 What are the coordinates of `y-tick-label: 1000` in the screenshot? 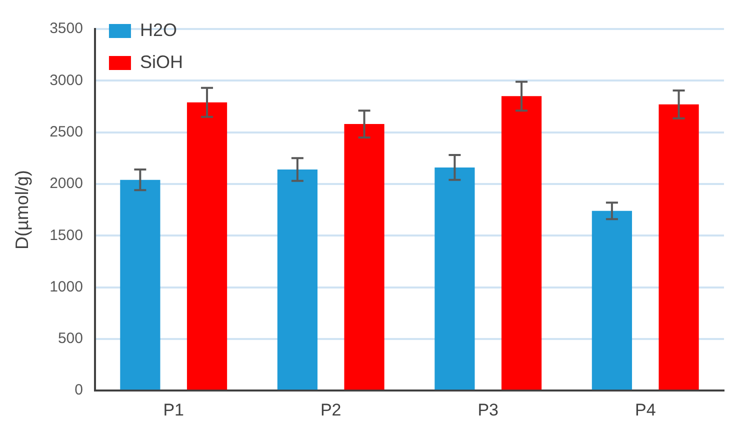 It's located at (66, 287).